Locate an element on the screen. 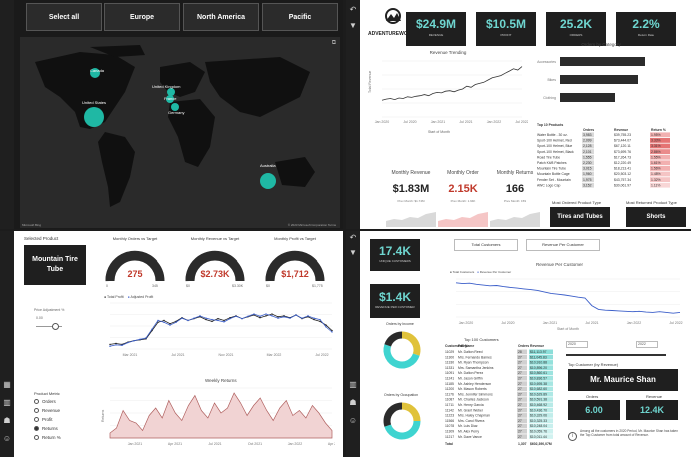 The height and width of the screenshot is (457, 691). top10-cell: Sport-100 Helmet, Red is located at coordinates (554, 141).